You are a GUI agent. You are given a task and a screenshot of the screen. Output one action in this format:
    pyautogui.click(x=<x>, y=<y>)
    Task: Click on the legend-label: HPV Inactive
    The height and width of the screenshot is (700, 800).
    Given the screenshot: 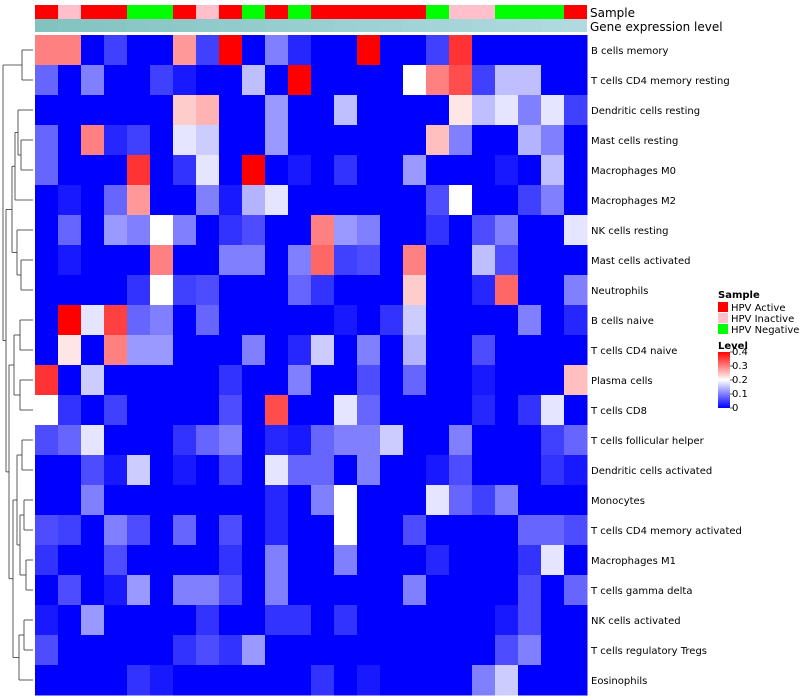 What is the action you would take?
    pyautogui.click(x=762, y=319)
    